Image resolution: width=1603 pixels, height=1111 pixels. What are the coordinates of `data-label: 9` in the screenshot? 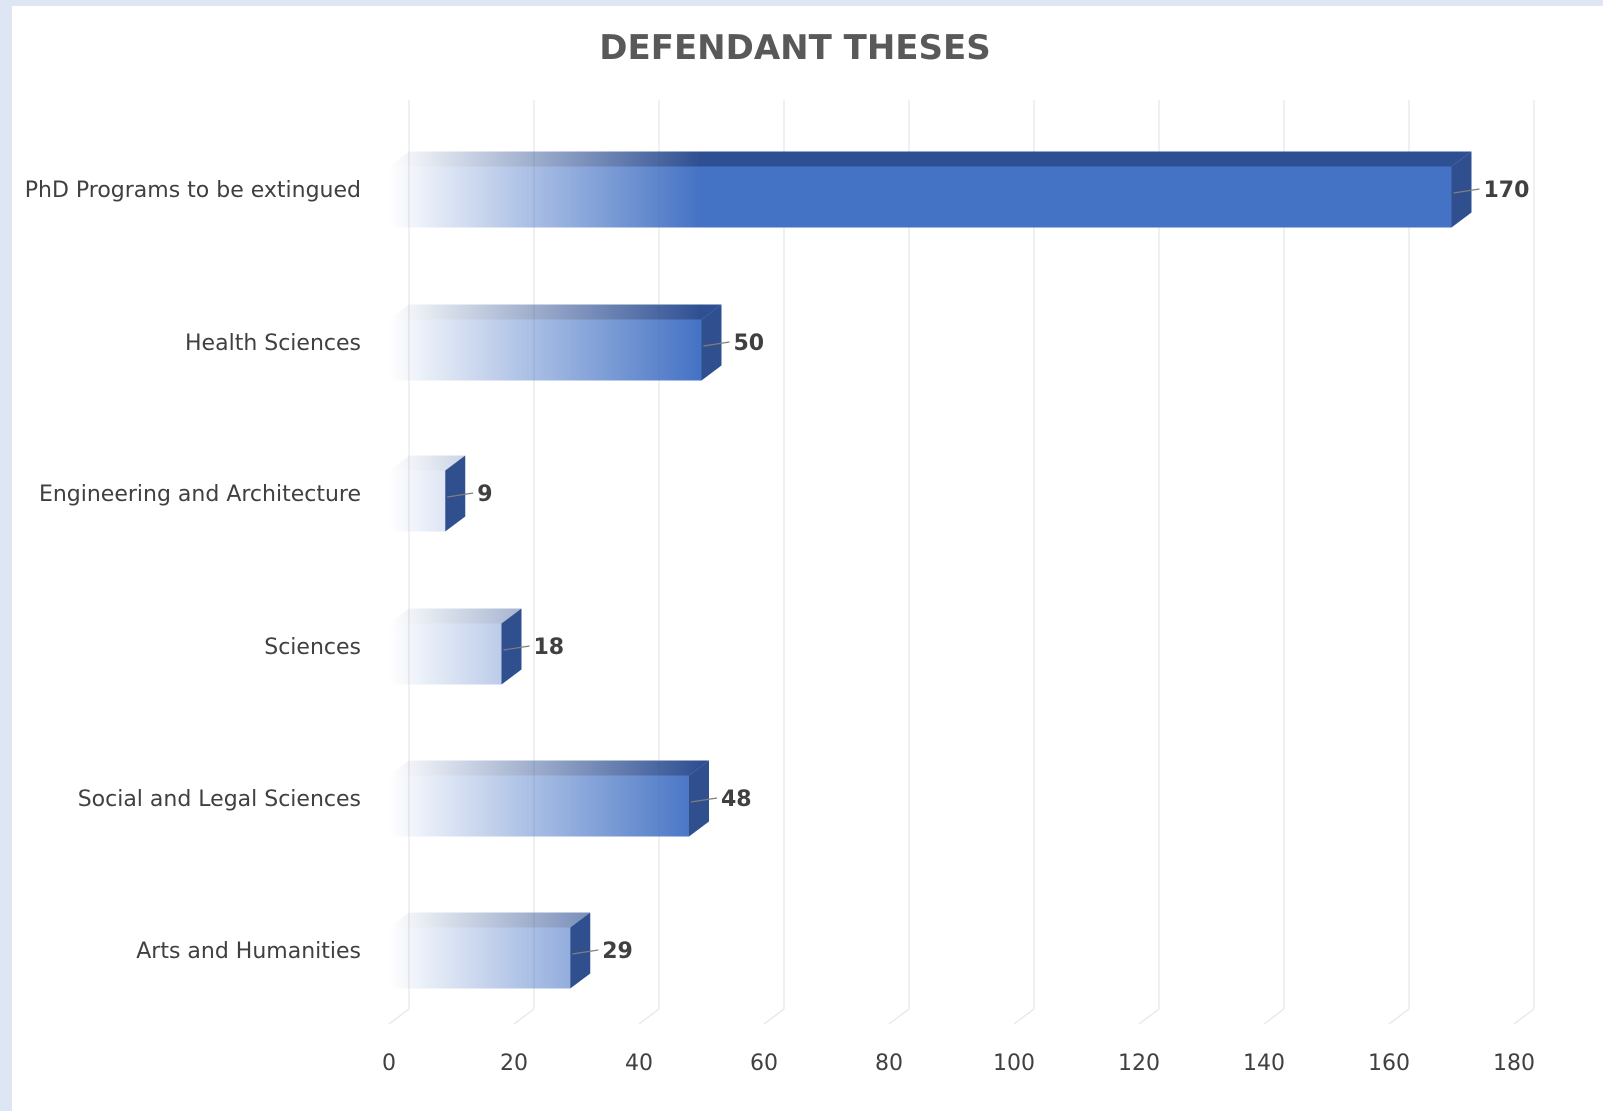 It's located at (484, 494).